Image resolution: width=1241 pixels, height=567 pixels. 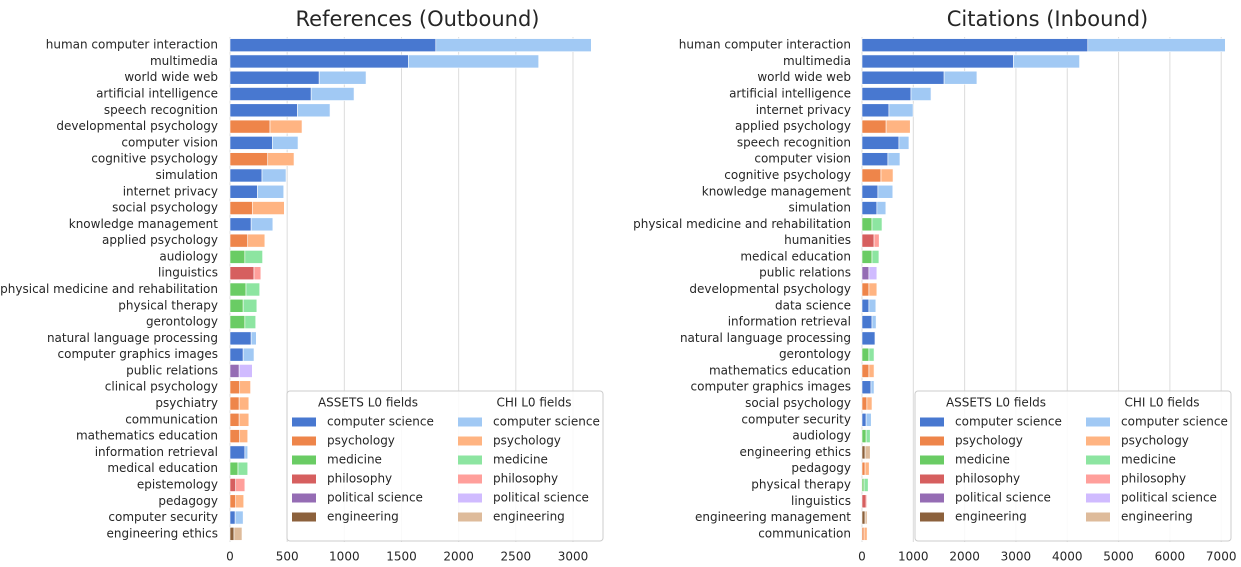 I want to click on chart-title: References (Outbound), so click(x=418, y=19).